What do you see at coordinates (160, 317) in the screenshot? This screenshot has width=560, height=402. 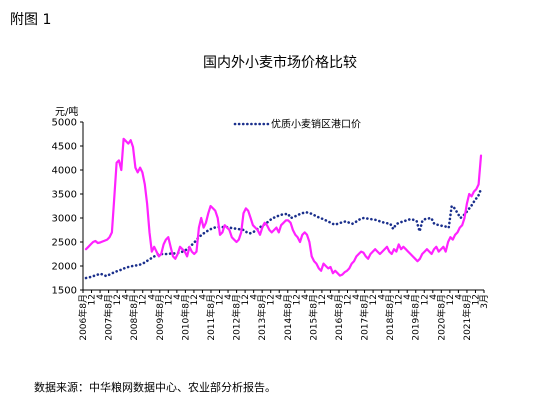 I see `x-tick-label: 2009年8月` at bounding box center [160, 317].